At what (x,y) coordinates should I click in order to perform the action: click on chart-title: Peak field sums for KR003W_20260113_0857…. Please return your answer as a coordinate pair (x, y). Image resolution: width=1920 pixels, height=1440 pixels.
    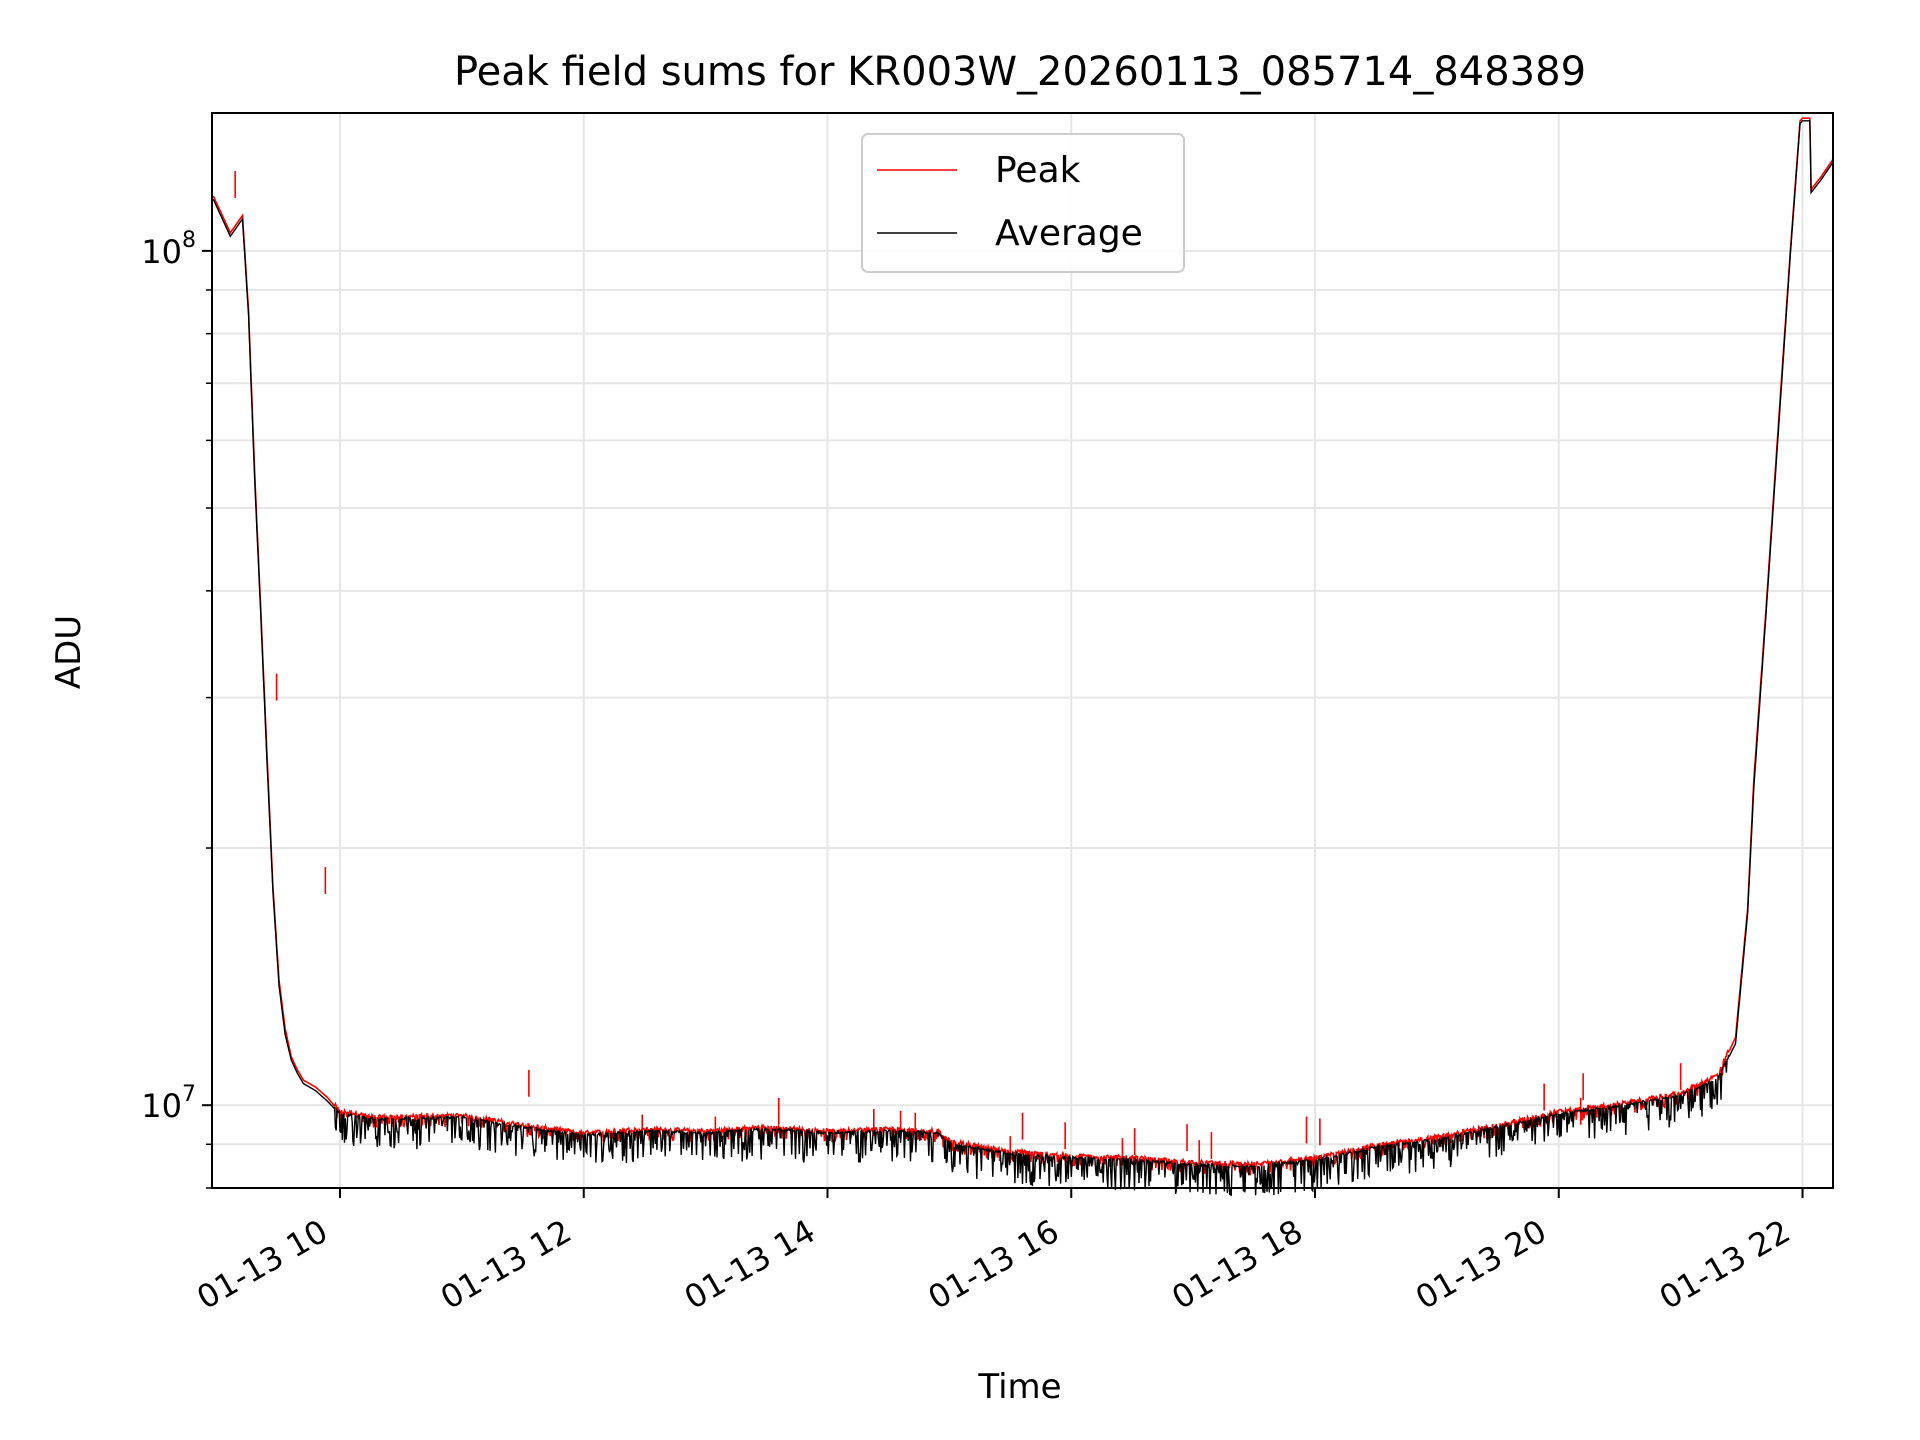
    Looking at the image, I should click on (1020, 72).